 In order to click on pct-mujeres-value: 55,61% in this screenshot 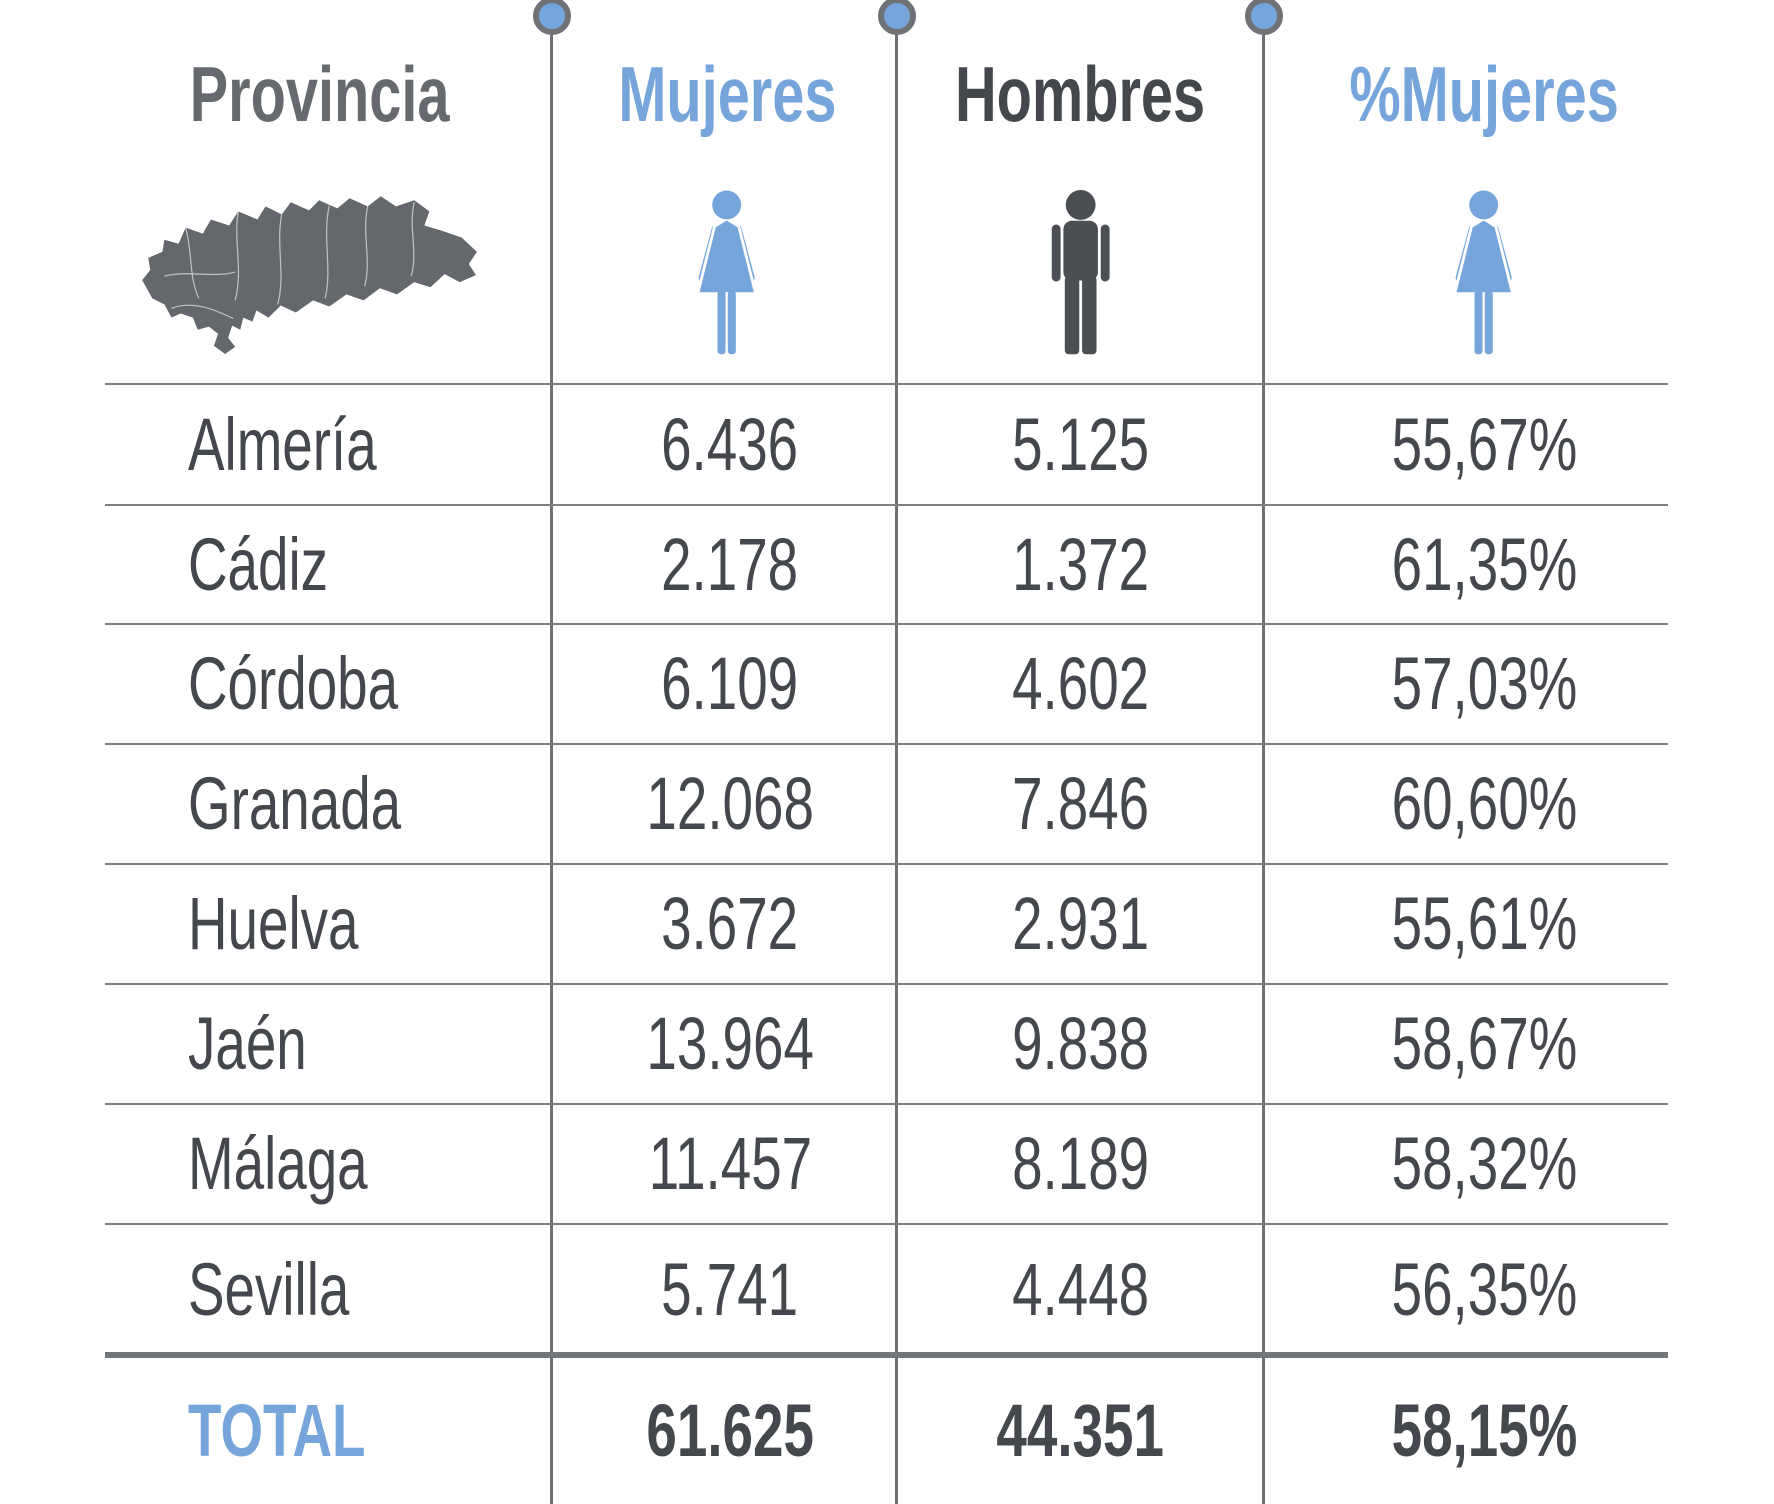, I will do `click(1484, 923)`.